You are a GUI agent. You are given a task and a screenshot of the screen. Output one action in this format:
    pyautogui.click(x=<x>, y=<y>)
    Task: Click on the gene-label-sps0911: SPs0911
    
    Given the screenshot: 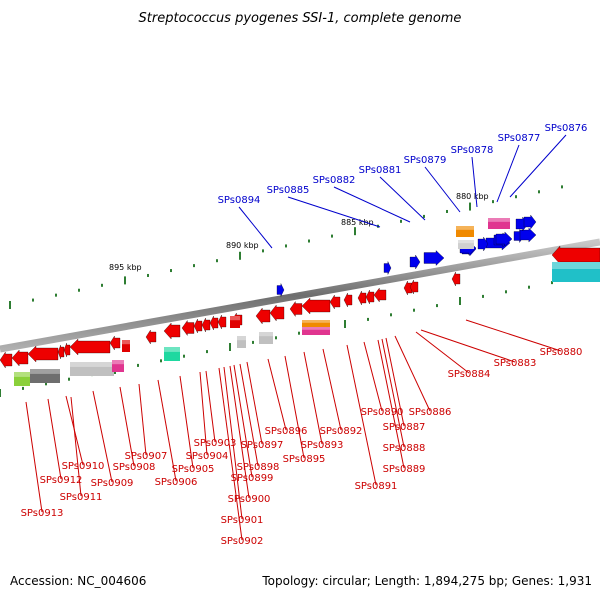 What is the action you would take?
    pyautogui.click(x=81, y=497)
    